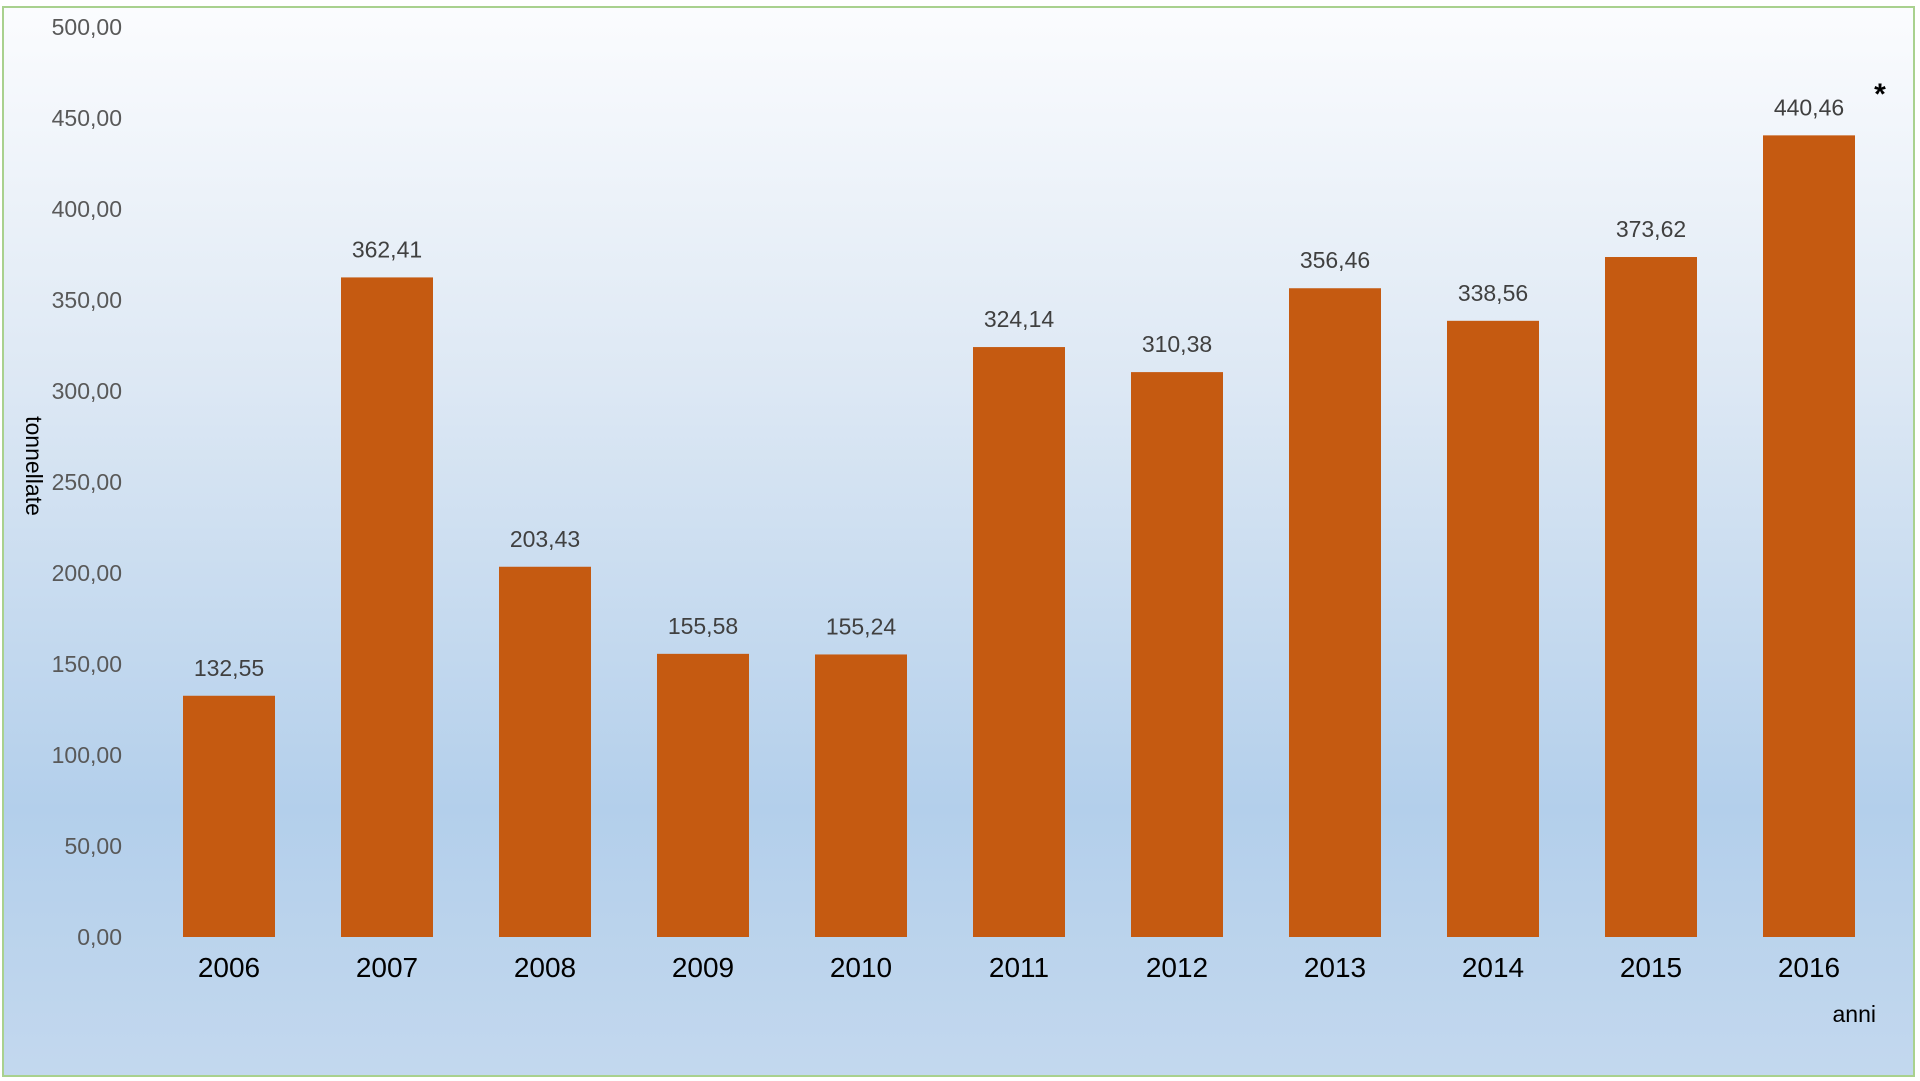 Image resolution: width=1920 pixels, height=1081 pixels. Describe the element at coordinates (703, 626) in the screenshot. I see `value-label-2009: 155,58` at that location.